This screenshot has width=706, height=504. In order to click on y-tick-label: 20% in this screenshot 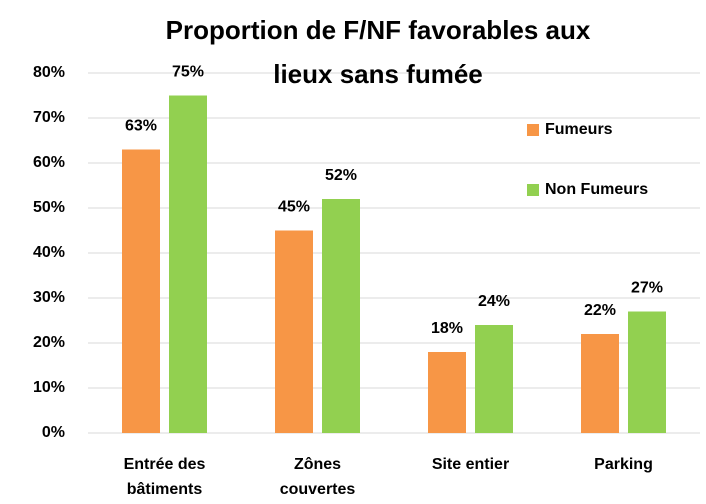, I will do `click(49, 342)`.